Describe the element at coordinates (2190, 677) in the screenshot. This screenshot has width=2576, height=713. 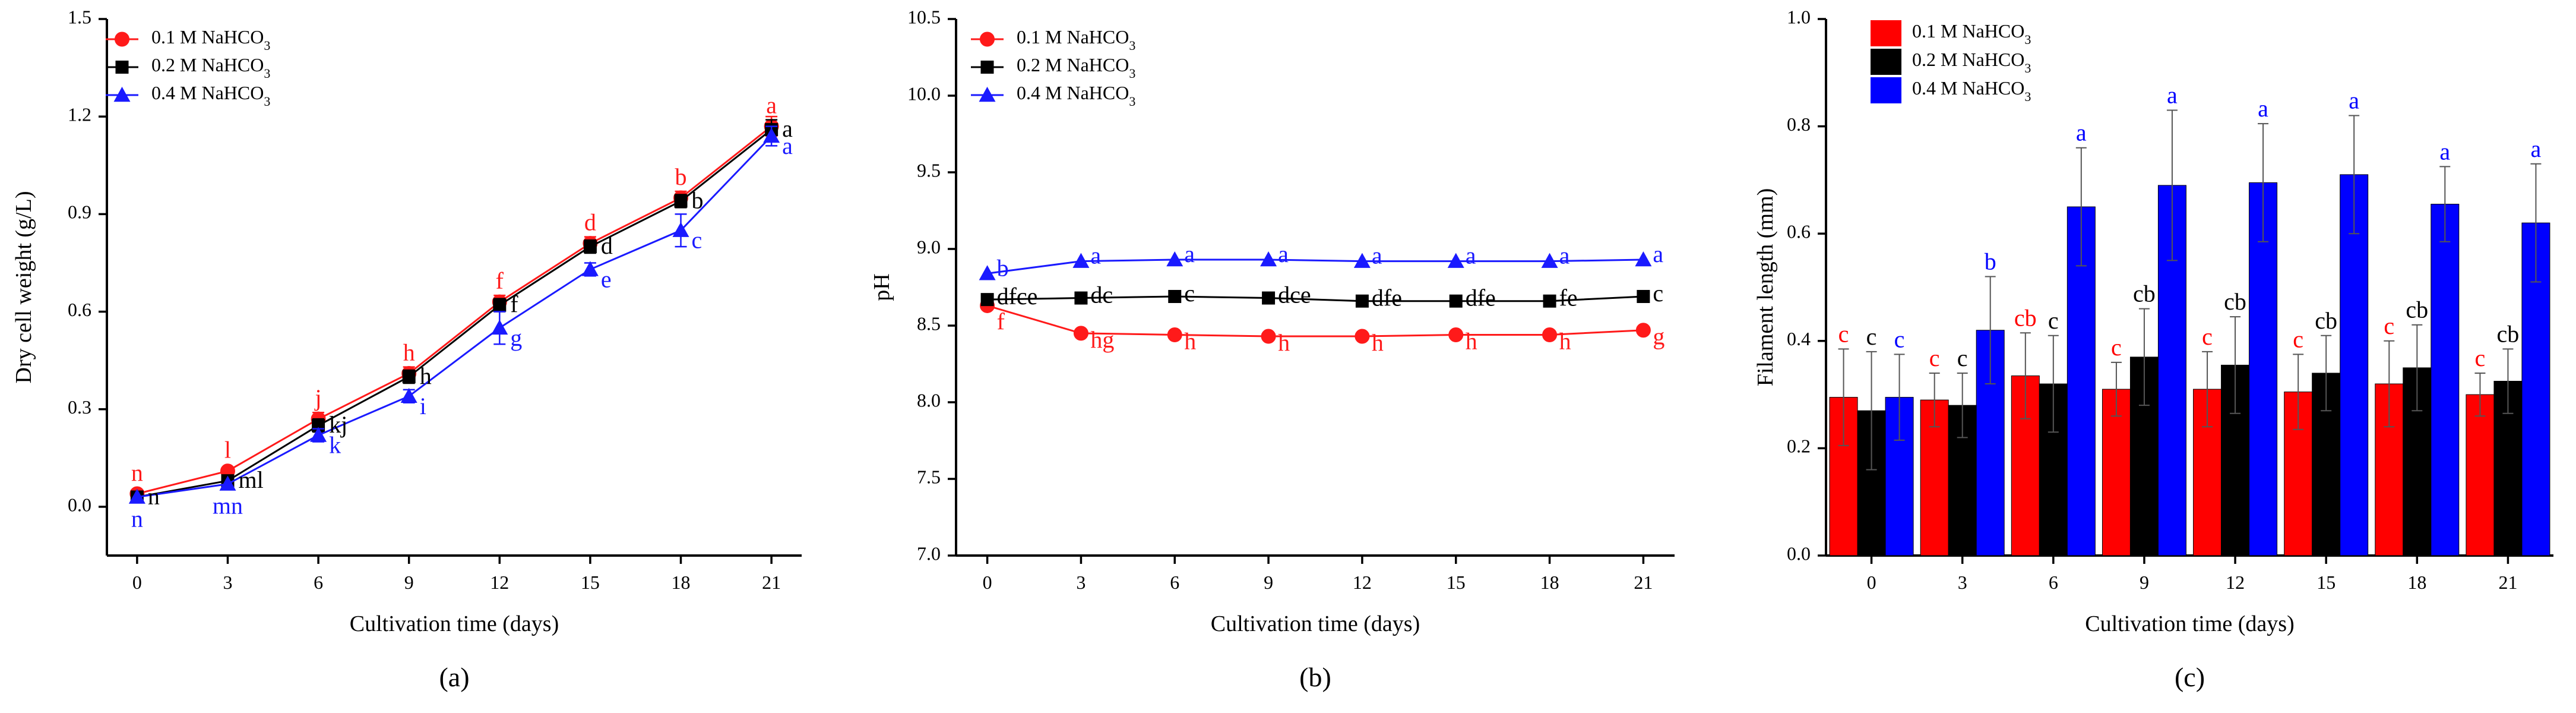
I see `panel-label: (c)` at that location.